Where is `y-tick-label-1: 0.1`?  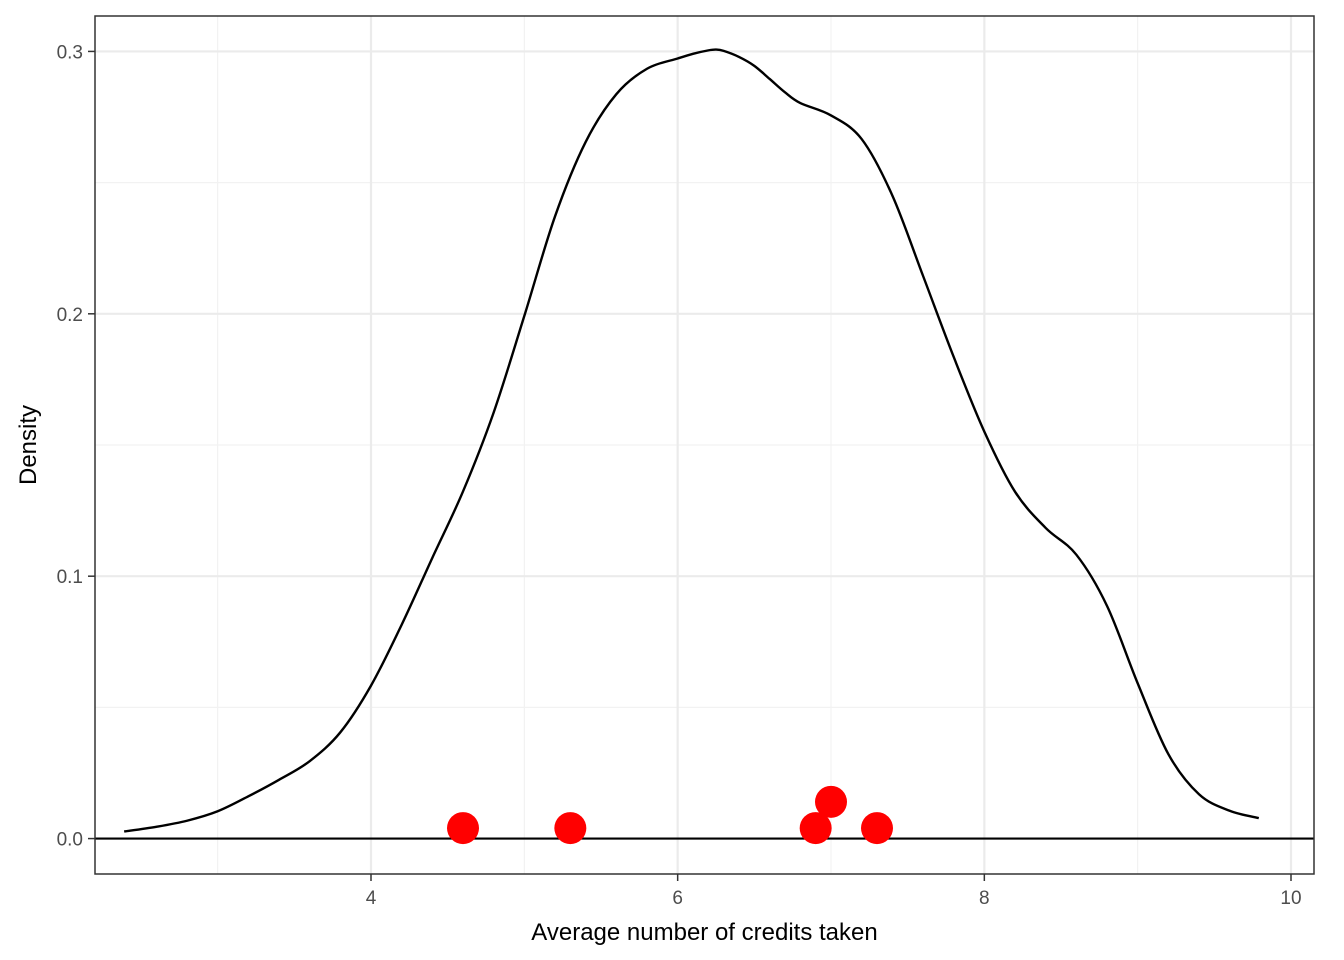
y-tick-label-1: 0.1 is located at coordinates (70, 577).